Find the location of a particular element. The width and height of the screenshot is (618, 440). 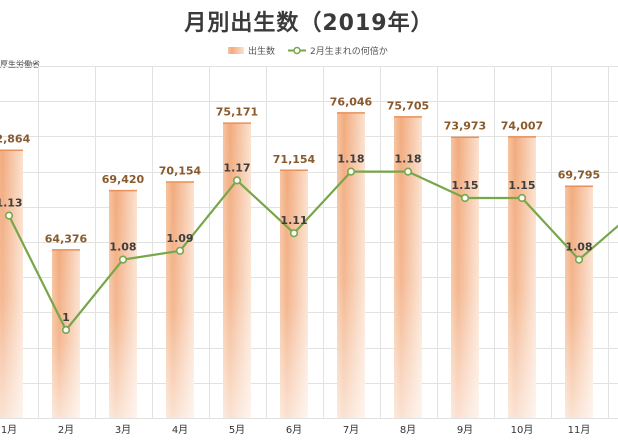

x-tick-label: 4月 is located at coordinates (180, 430).